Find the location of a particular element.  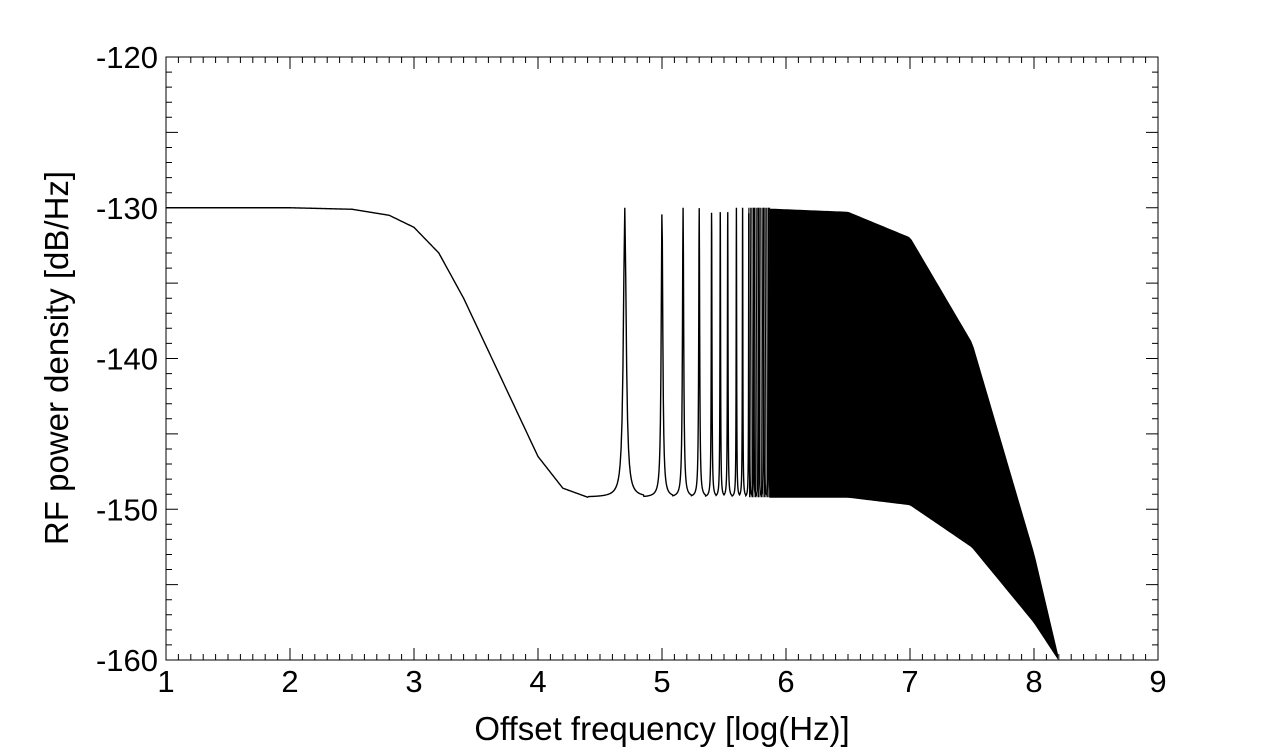

x-tick-label: 8 is located at coordinates (1033, 681).